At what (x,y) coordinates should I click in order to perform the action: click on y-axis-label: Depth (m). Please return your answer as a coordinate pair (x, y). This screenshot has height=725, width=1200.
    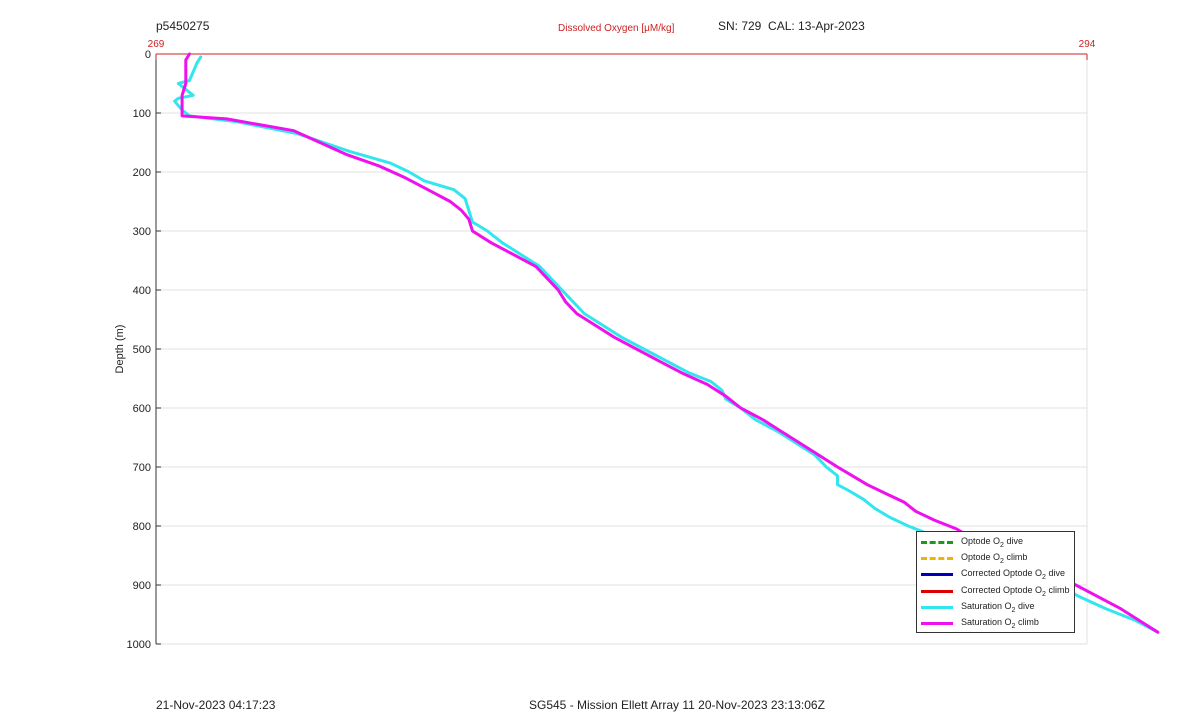
    Looking at the image, I should click on (120, 349).